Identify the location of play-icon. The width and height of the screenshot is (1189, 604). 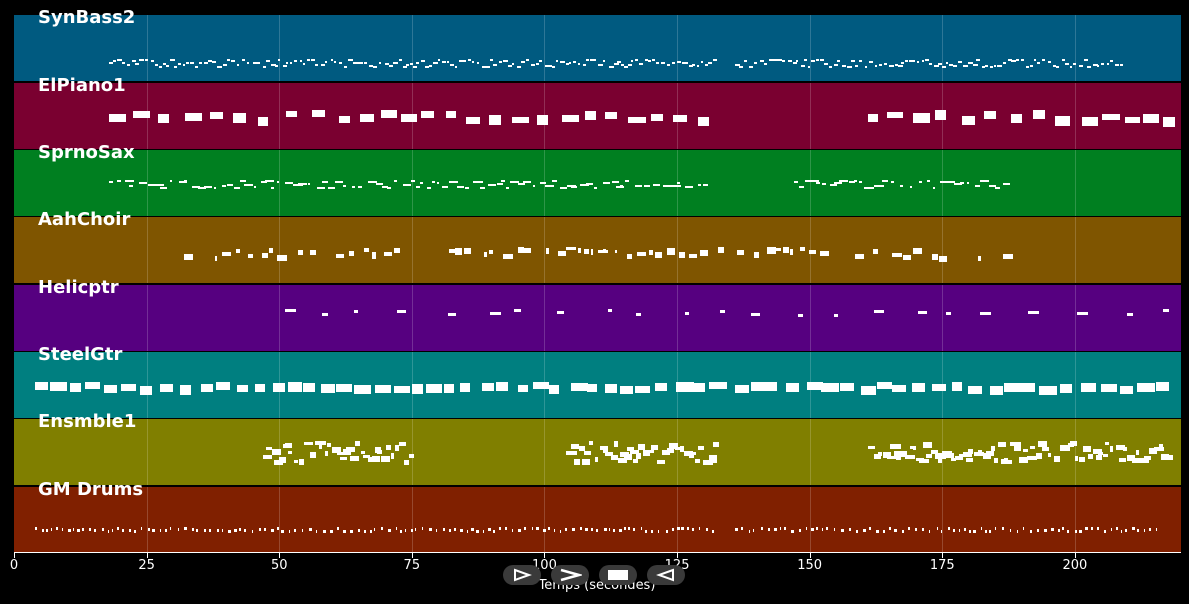
(523, 575).